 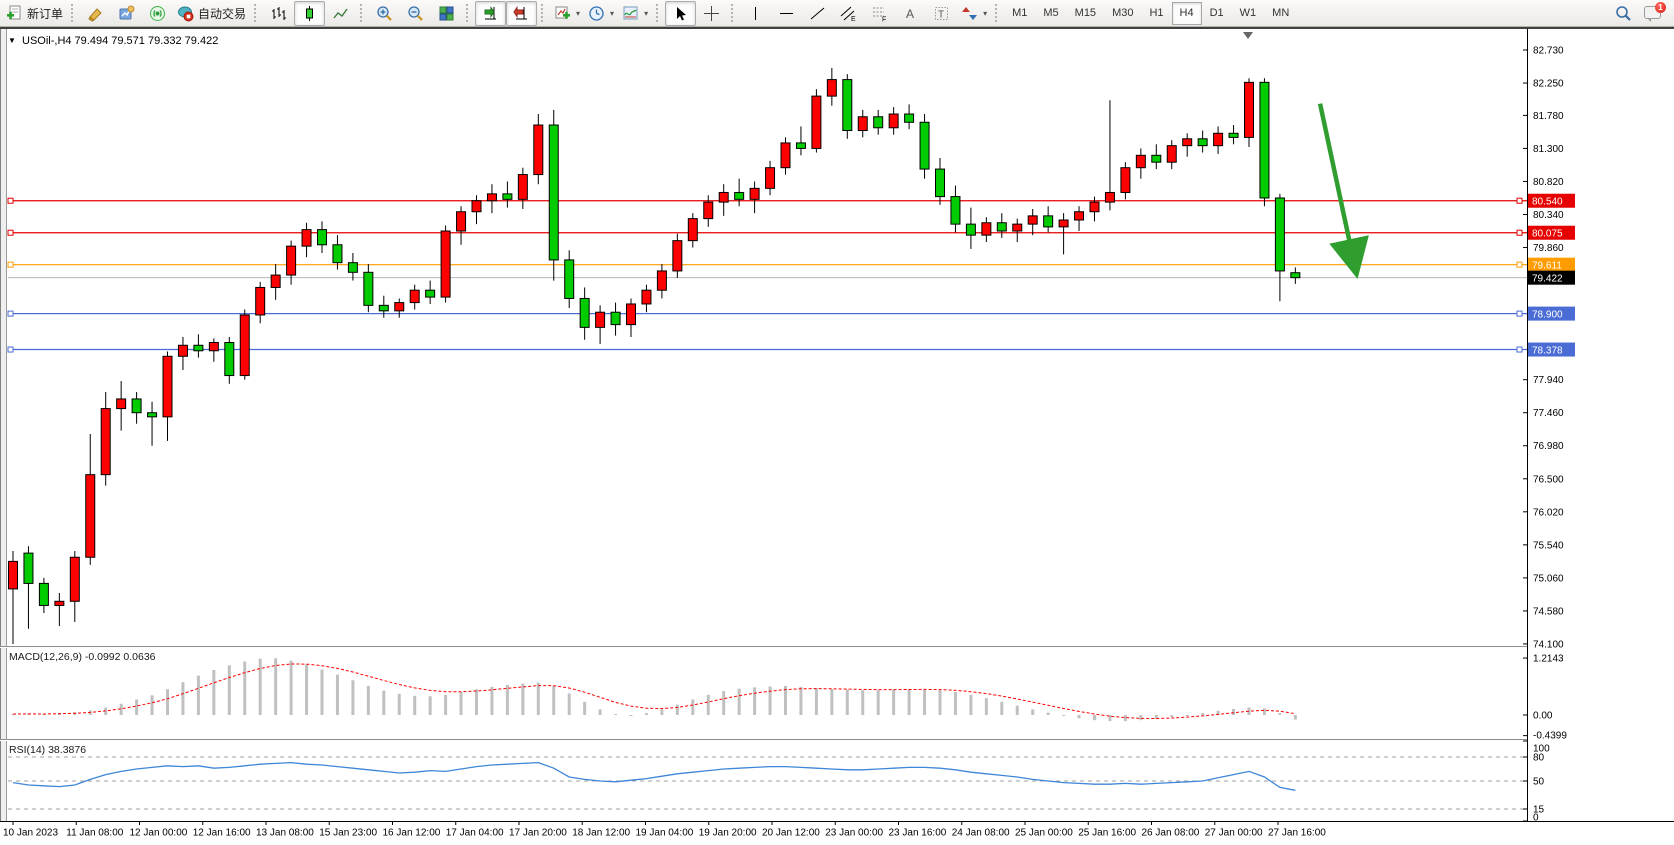 What do you see at coordinates (711, 13) in the screenshot?
I see `crosshair-button` at bounding box center [711, 13].